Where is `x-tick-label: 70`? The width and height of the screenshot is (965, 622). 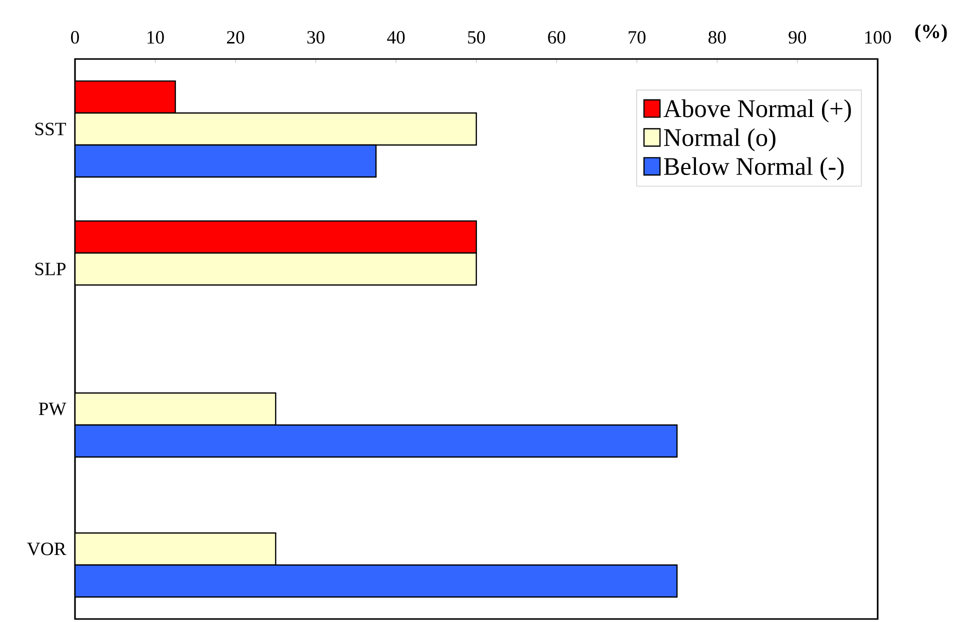
x-tick-label: 70 is located at coordinates (637, 37).